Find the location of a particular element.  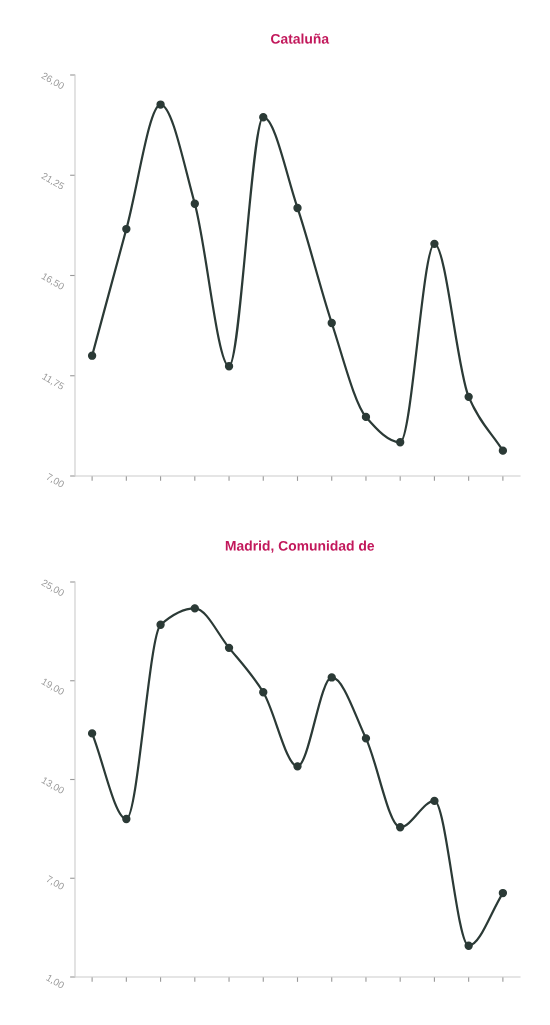

y-tick-label: 21,25 is located at coordinates (52, 181).